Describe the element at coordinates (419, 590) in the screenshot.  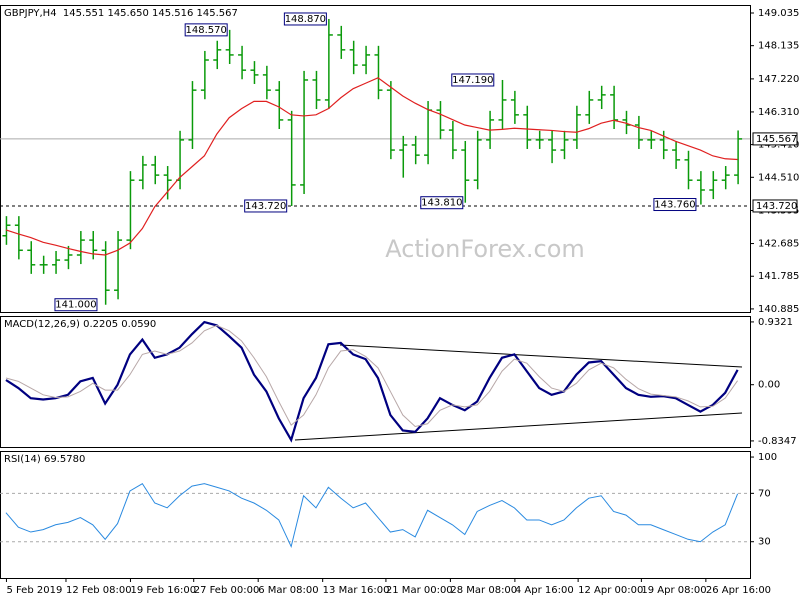
I see `x-tick-label: 21 Mar 00:00` at that location.